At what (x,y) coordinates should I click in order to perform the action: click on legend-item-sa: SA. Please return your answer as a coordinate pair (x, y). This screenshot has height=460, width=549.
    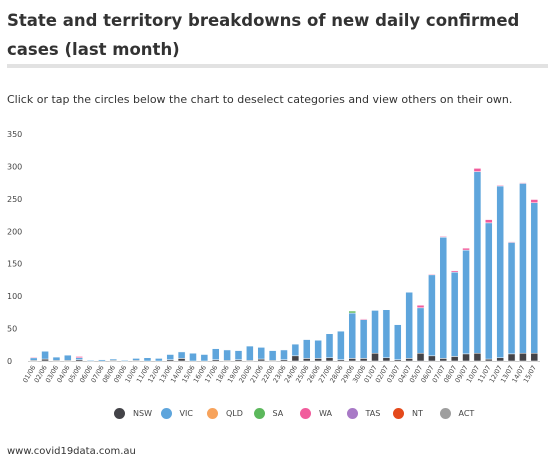
    Looking at the image, I should click on (268, 413).